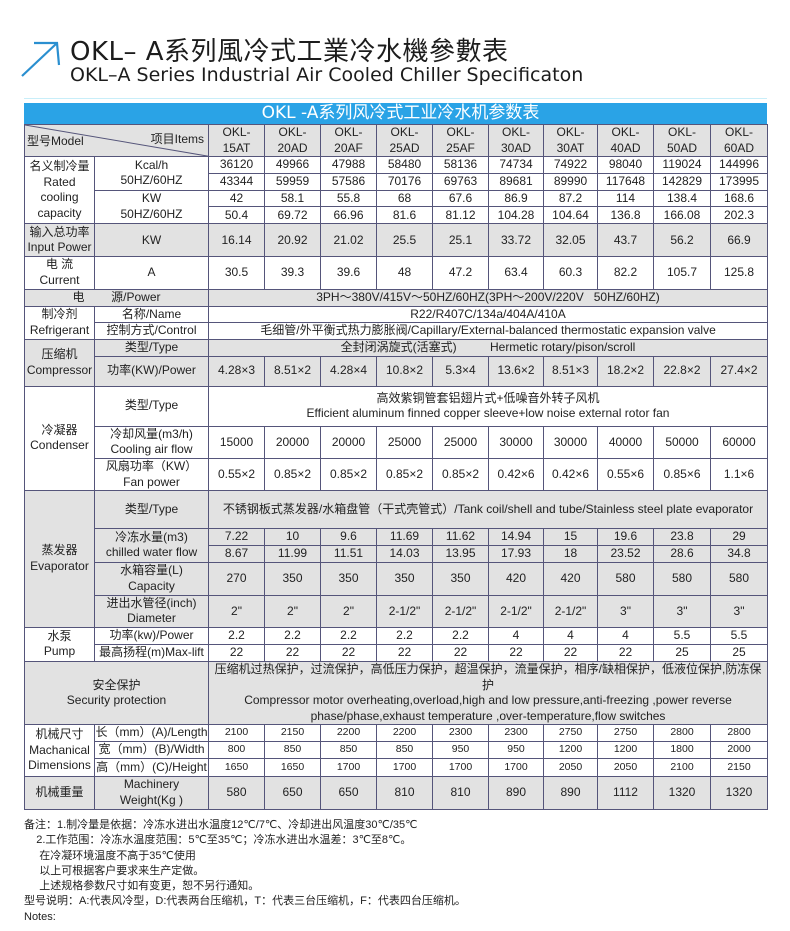  I want to click on unit-label: KW, so click(151, 240).